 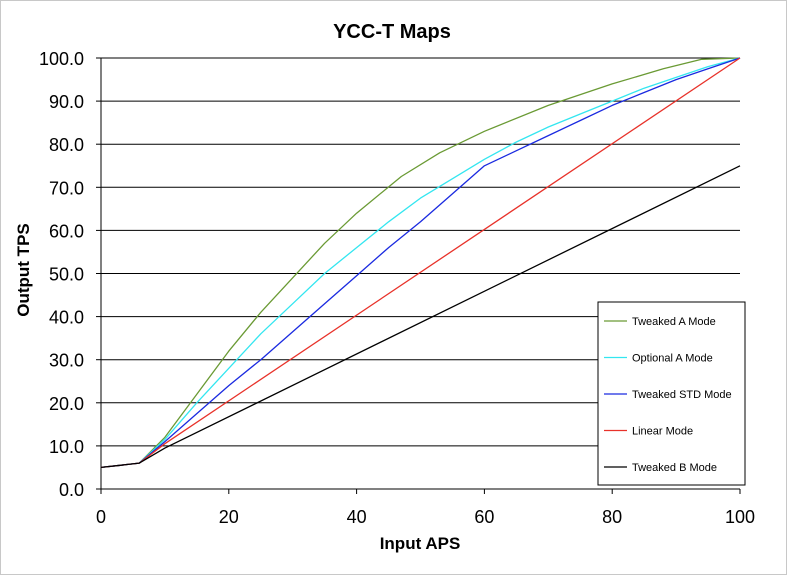 I want to click on x-tick-label: 80, so click(x=612, y=517).